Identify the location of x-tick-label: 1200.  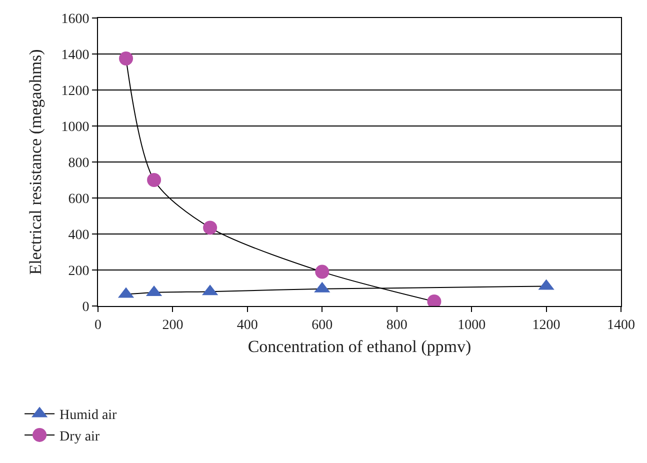
(546, 325).